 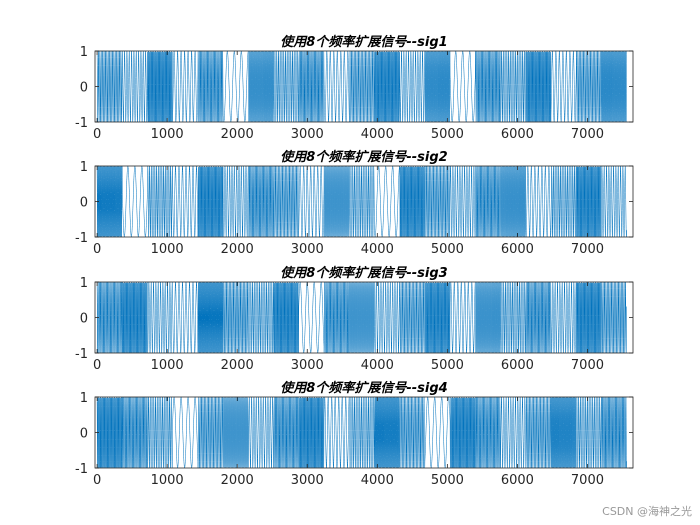 I want to click on subplot-title: 使用8个频率扩展信号--sig3, so click(x=363, y=273).